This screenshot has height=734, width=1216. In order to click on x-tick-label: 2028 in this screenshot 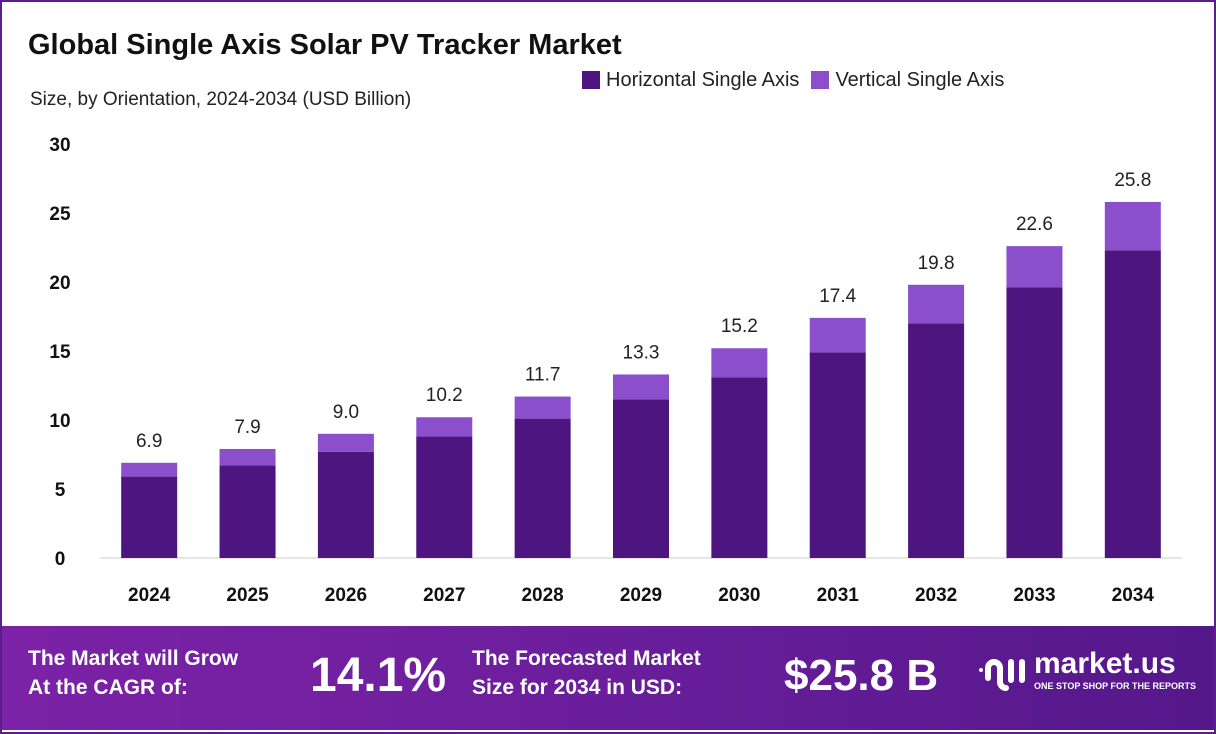, I will do `click(542, 595)`.